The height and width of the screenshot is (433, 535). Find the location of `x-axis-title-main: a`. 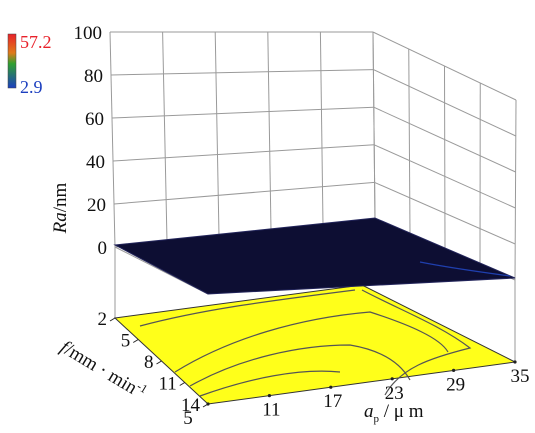

x-axis-title-main: a is located at coordinates (369, 411).